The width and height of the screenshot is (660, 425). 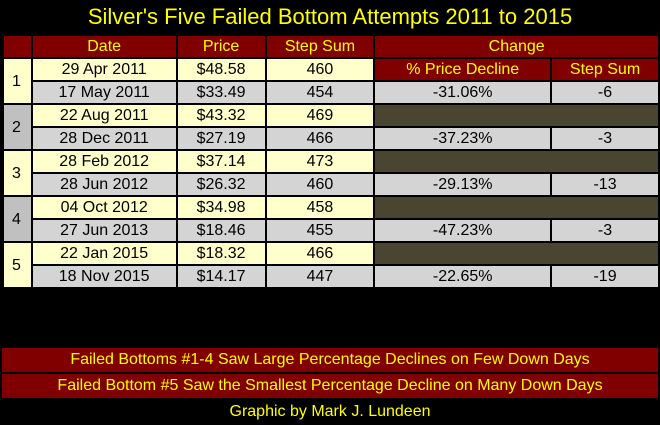 I want to click on date-cell: 27 Jun 2013, so click(x=104, y=230).